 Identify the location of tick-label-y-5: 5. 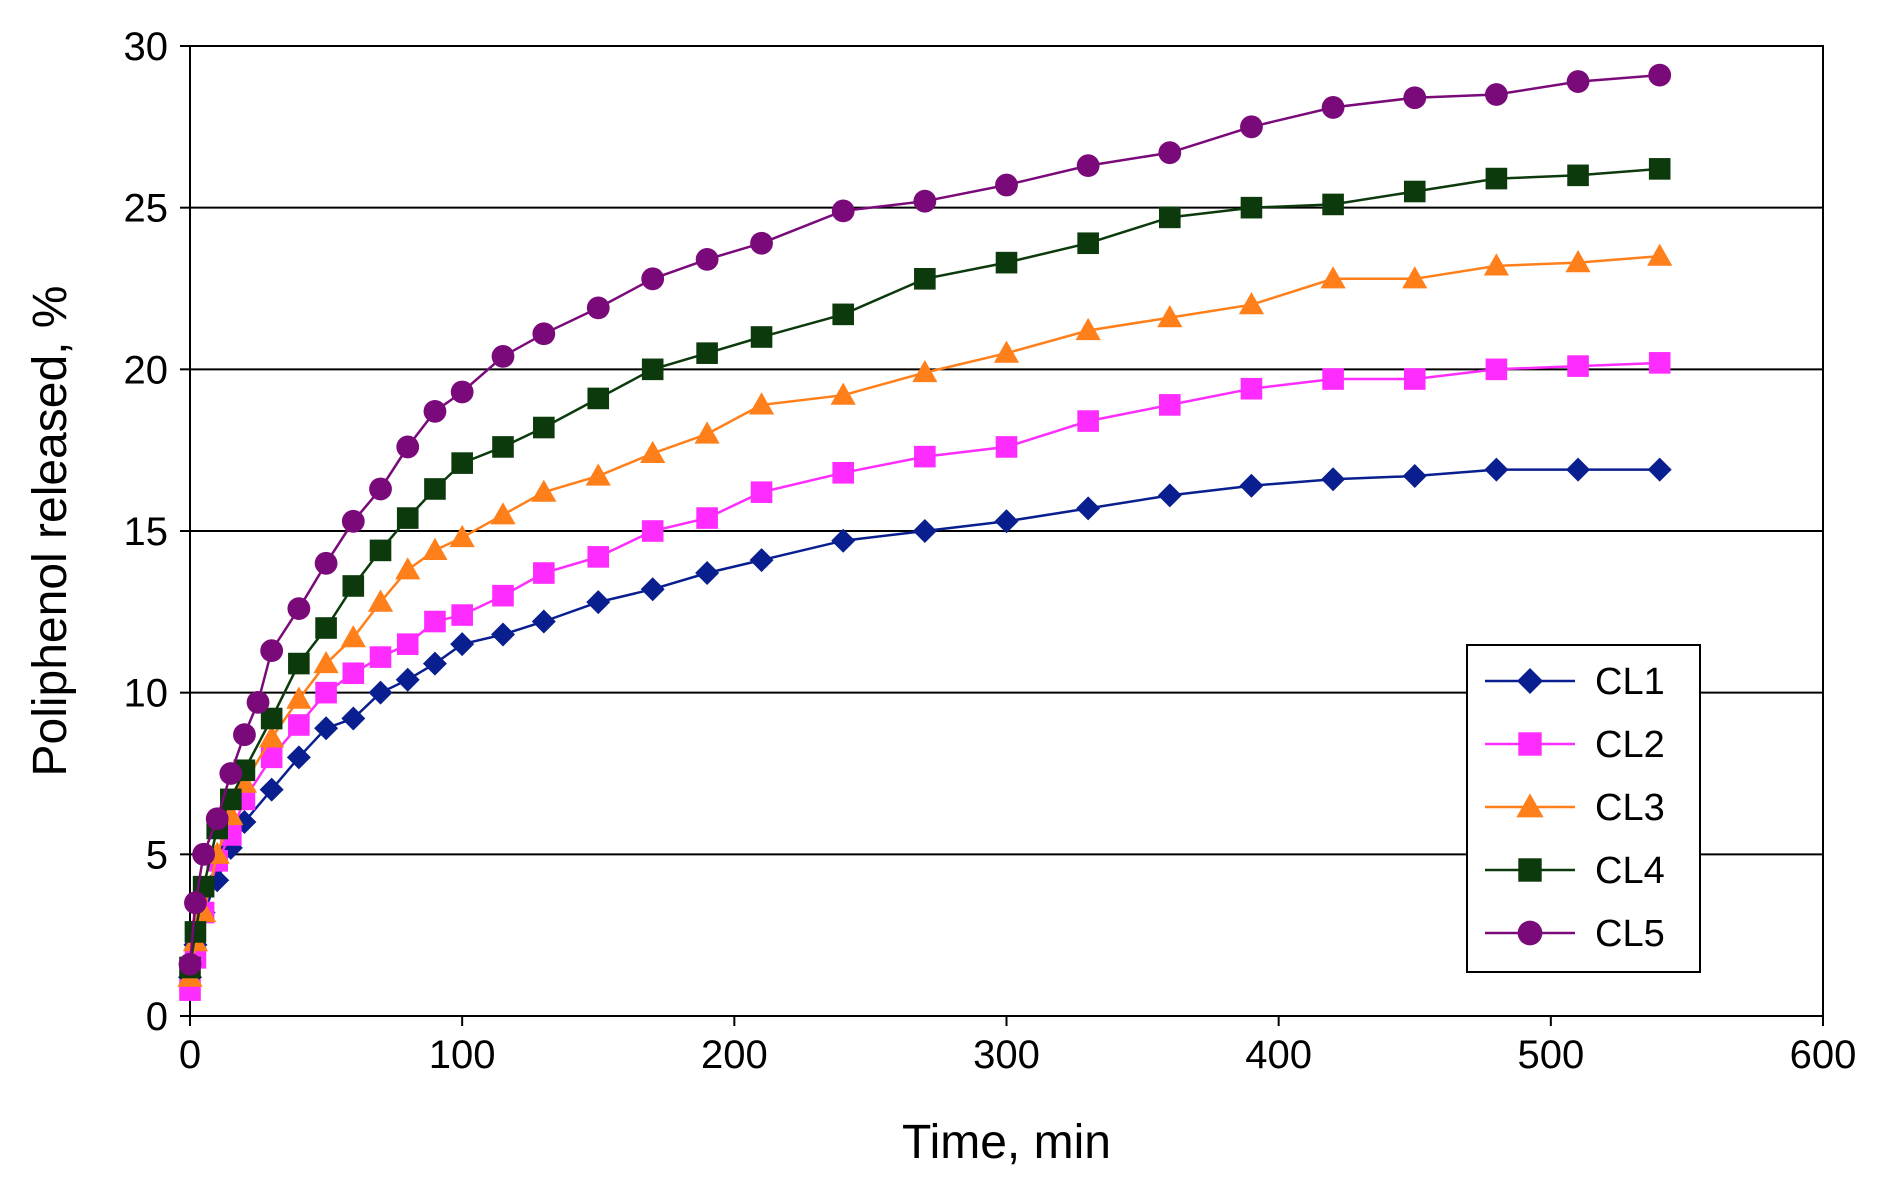
(157, 855).